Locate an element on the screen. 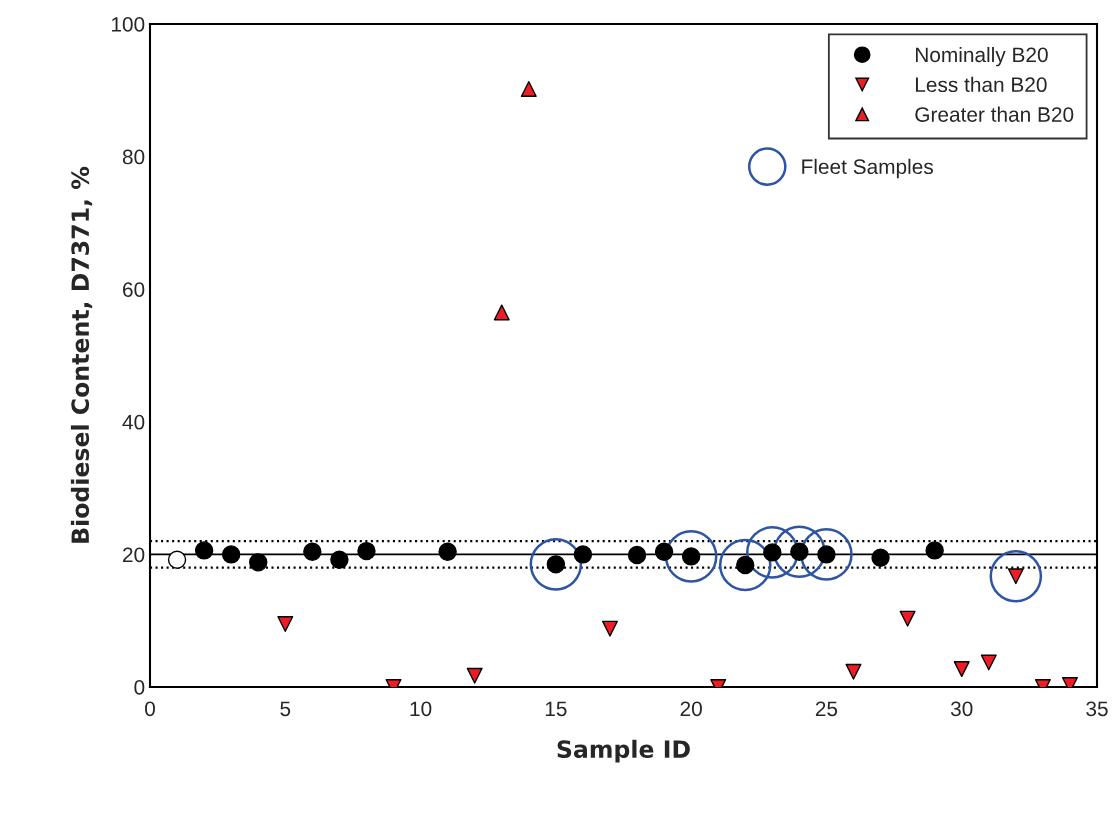 Image resolution: width=1118 pixels, height=814 pixels. legend-label: Less than B20 is located at coordinates (981, 84).